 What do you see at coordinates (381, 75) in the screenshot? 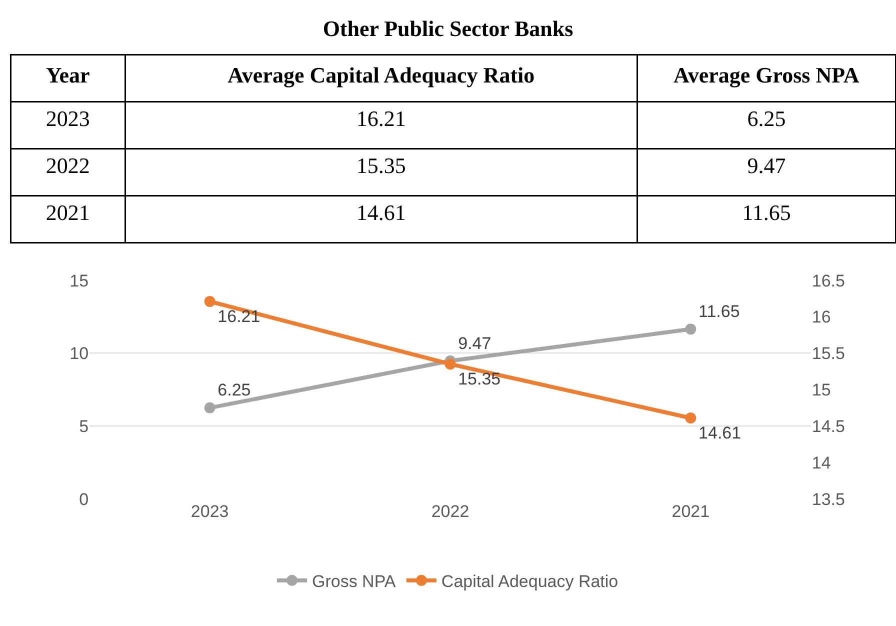
I see `text: Average Capital Adequacy Ratio` at bounding box center [381, 75].